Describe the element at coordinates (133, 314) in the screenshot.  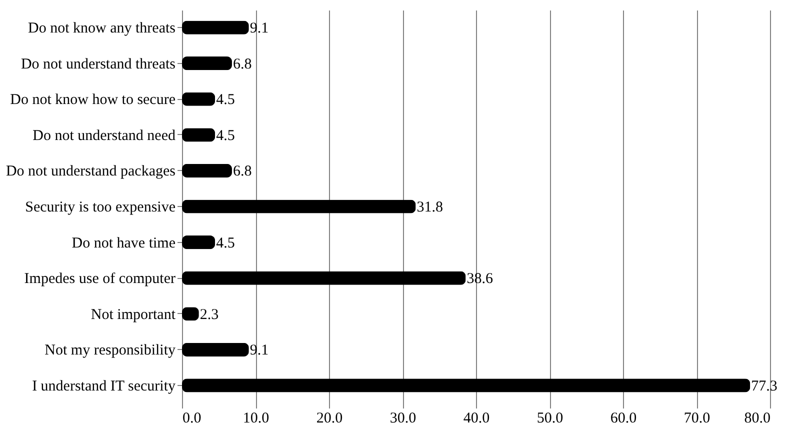
I see `y-tick-label: Not important` at that location.